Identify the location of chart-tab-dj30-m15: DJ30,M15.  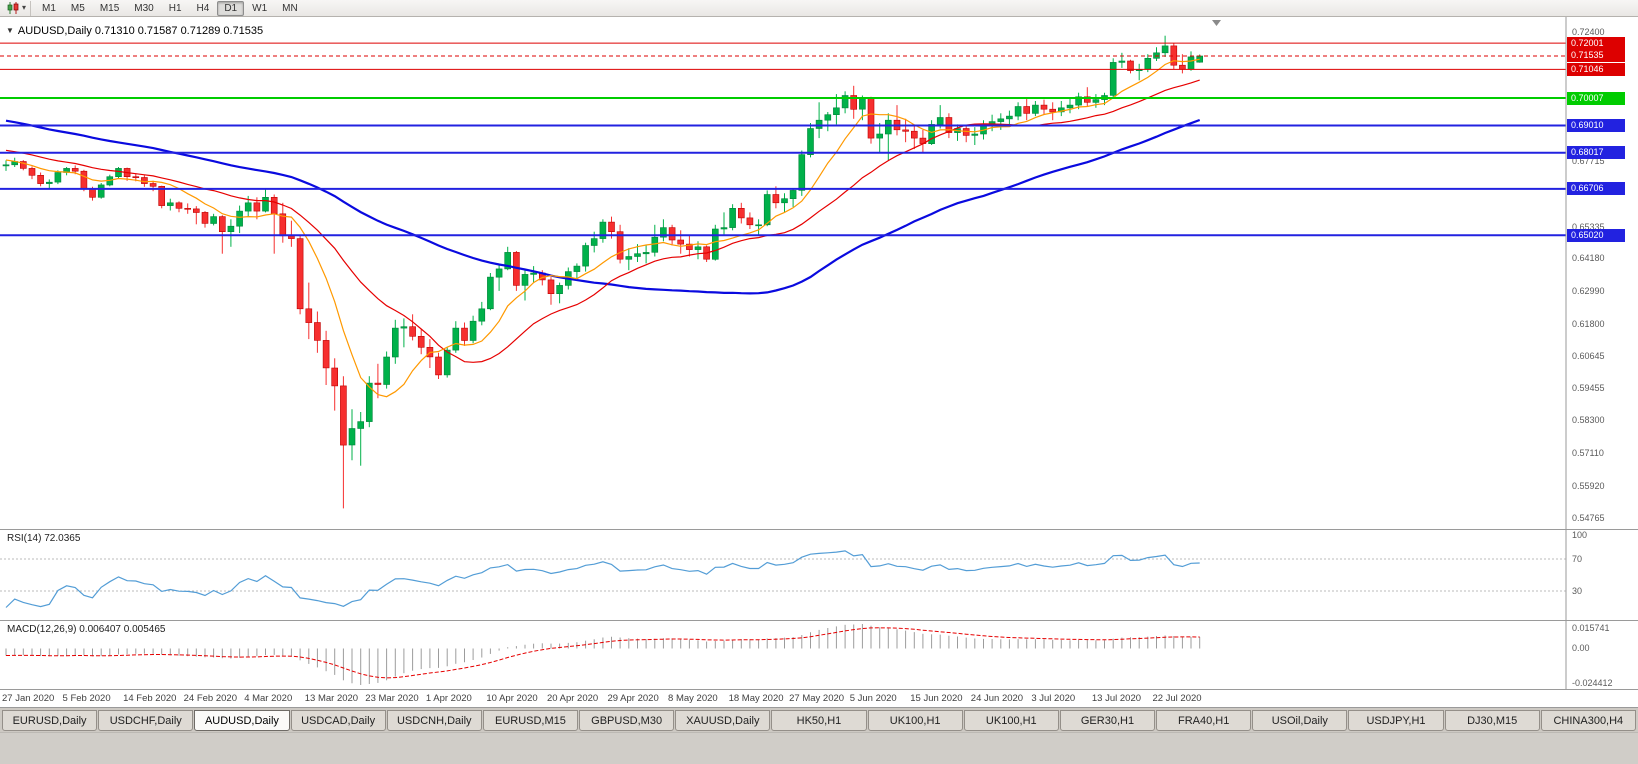
(1492, 720).